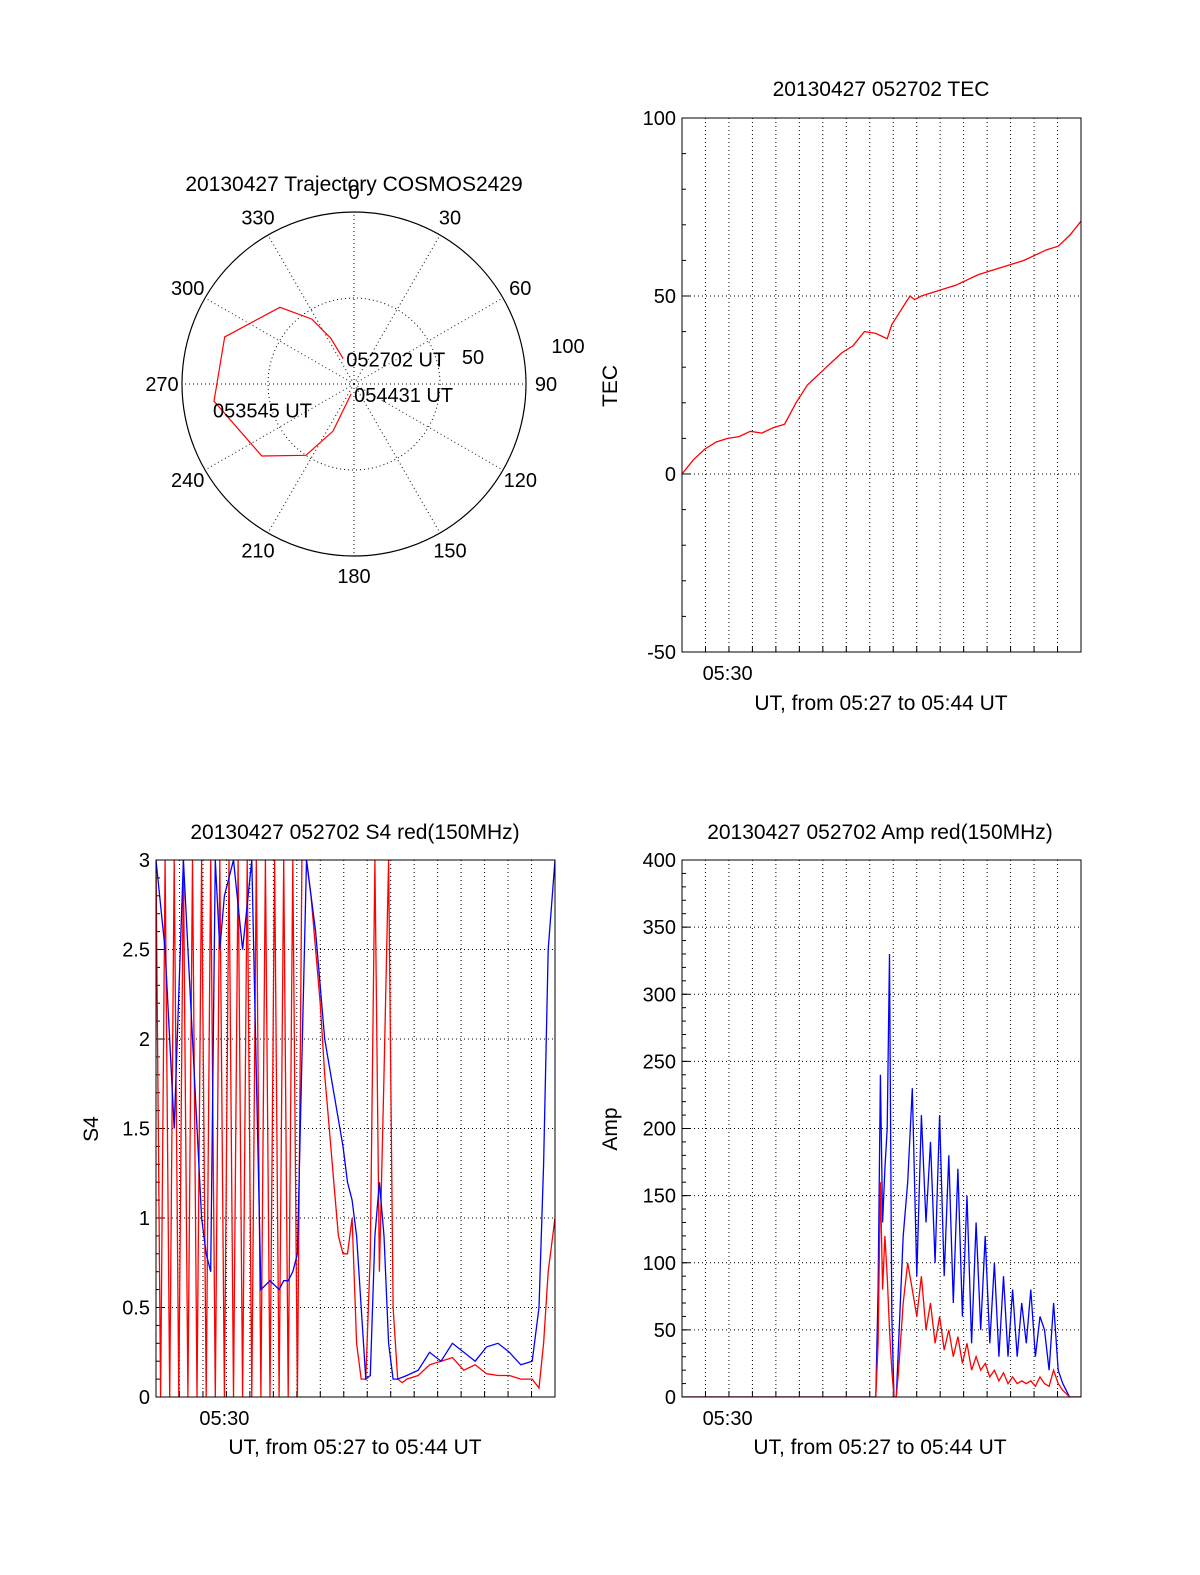  What do you see at coordinates (520, 481) in the screenshot?
I see `polar-angle-label: 120` at bounding box center [520, 481].